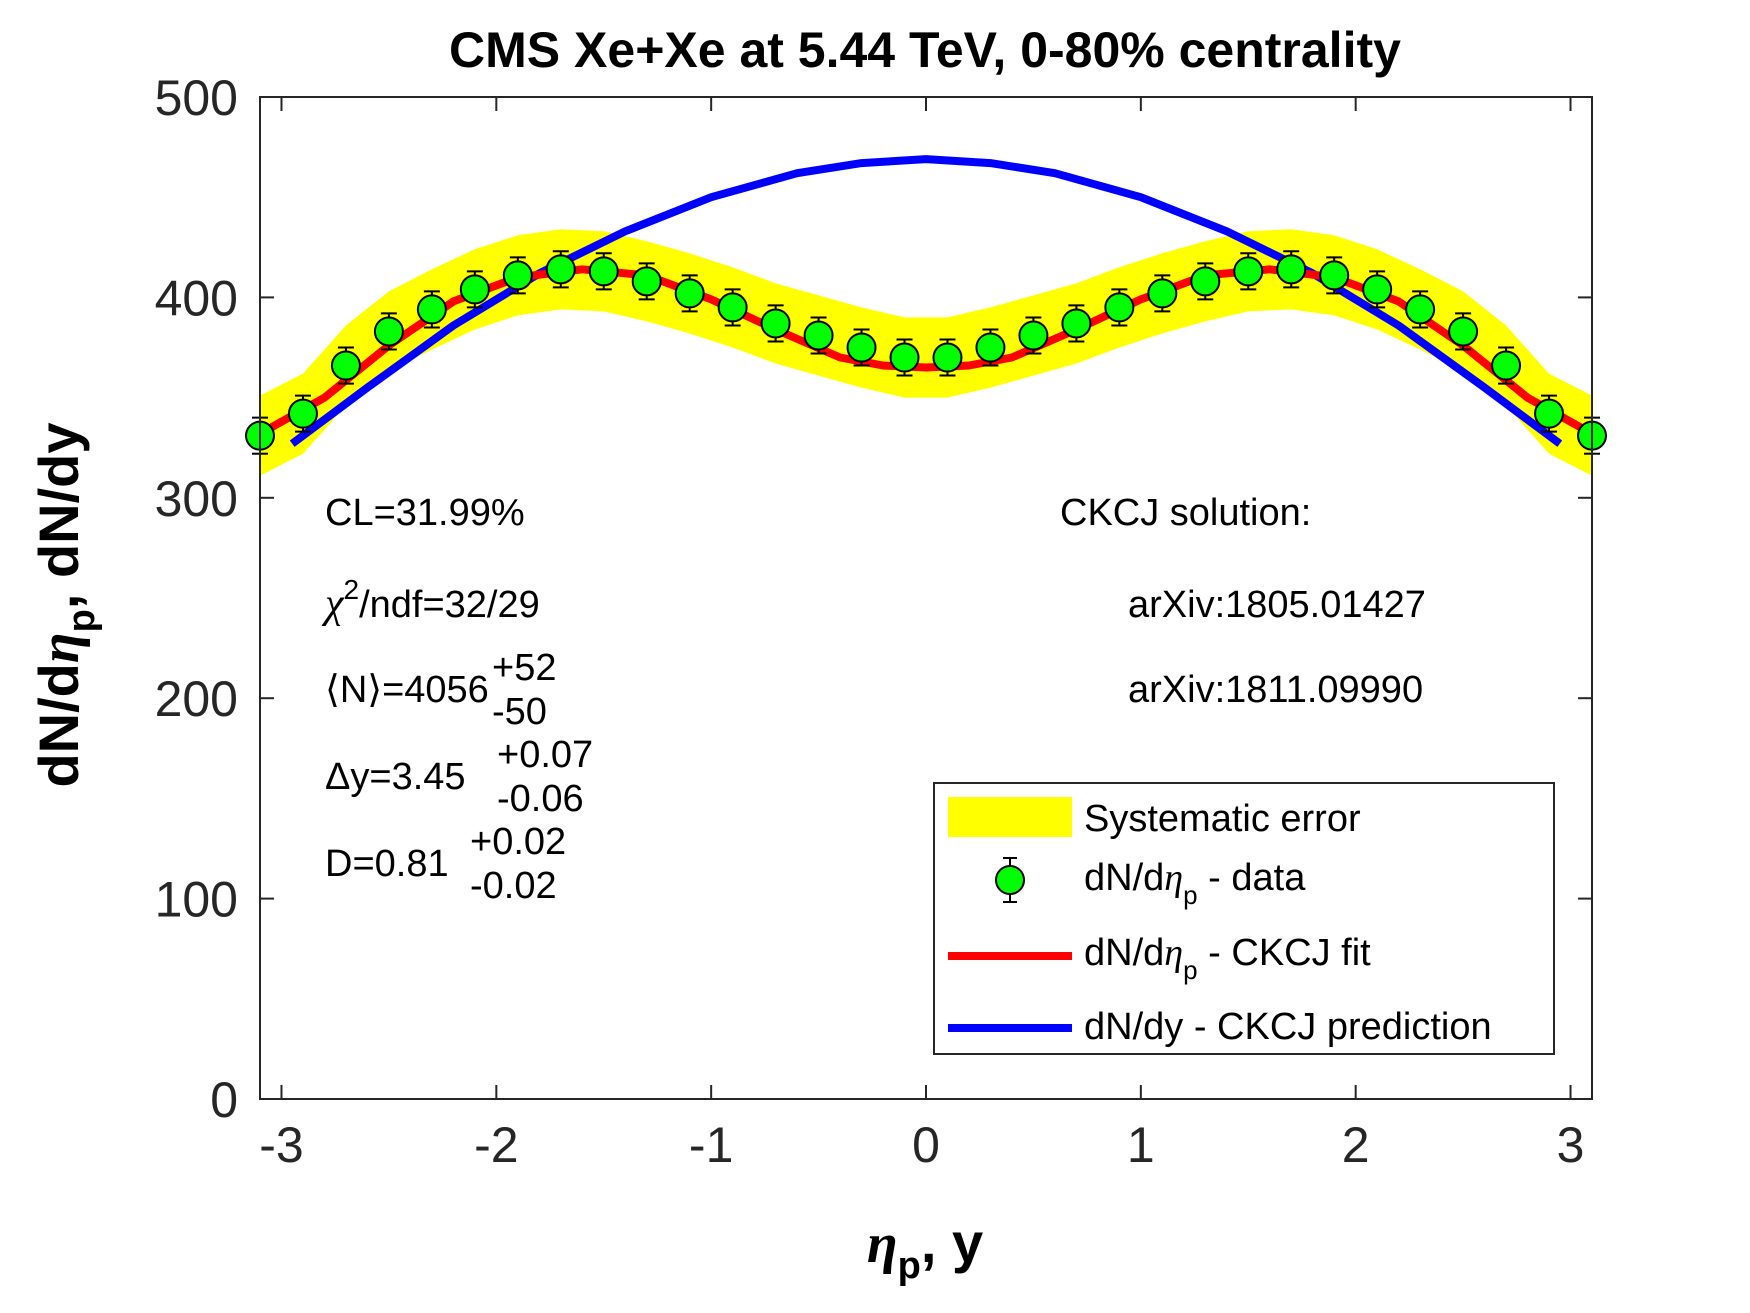 The height and width of the screenshot is (1313, 1750). What do you see at coordinates (1010, 817) in the screenshot?
I see `legend-swatch-systematic` at bounding box center [1010, 817].